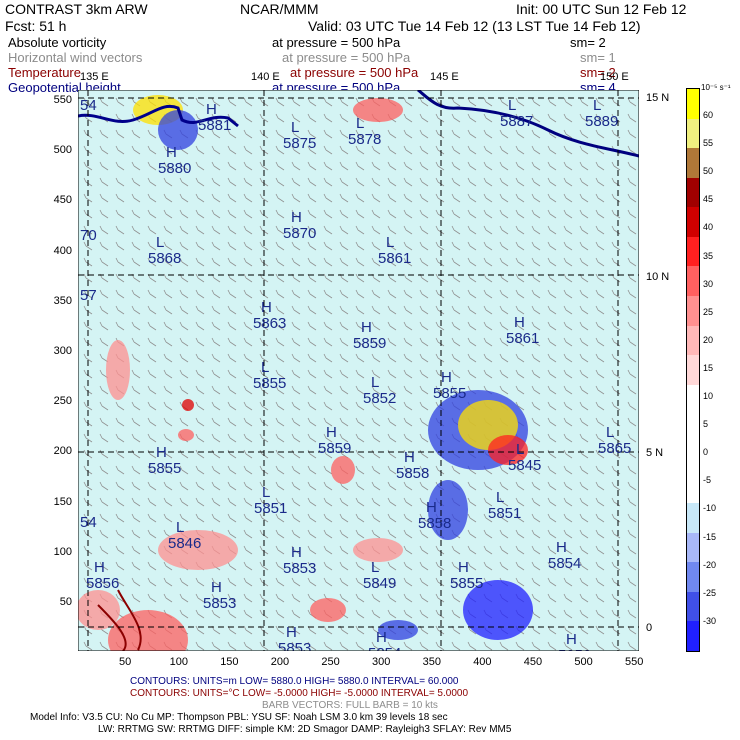 Image resolution: width=740 pixels, height=740 pixels. I want to click on field-name: Absolute vorticity, so click(57, 42).